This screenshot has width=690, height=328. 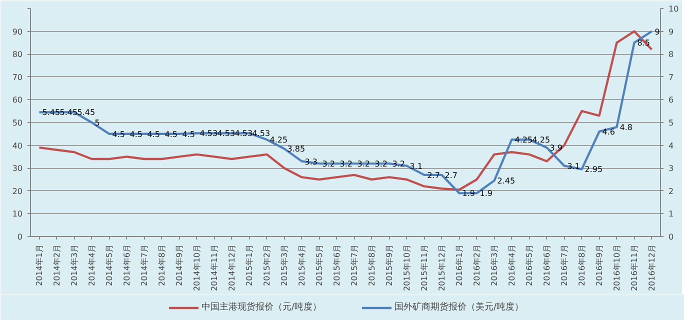 I want to click on x-tick-label: 2015年7月, so click(x=354, y=265).